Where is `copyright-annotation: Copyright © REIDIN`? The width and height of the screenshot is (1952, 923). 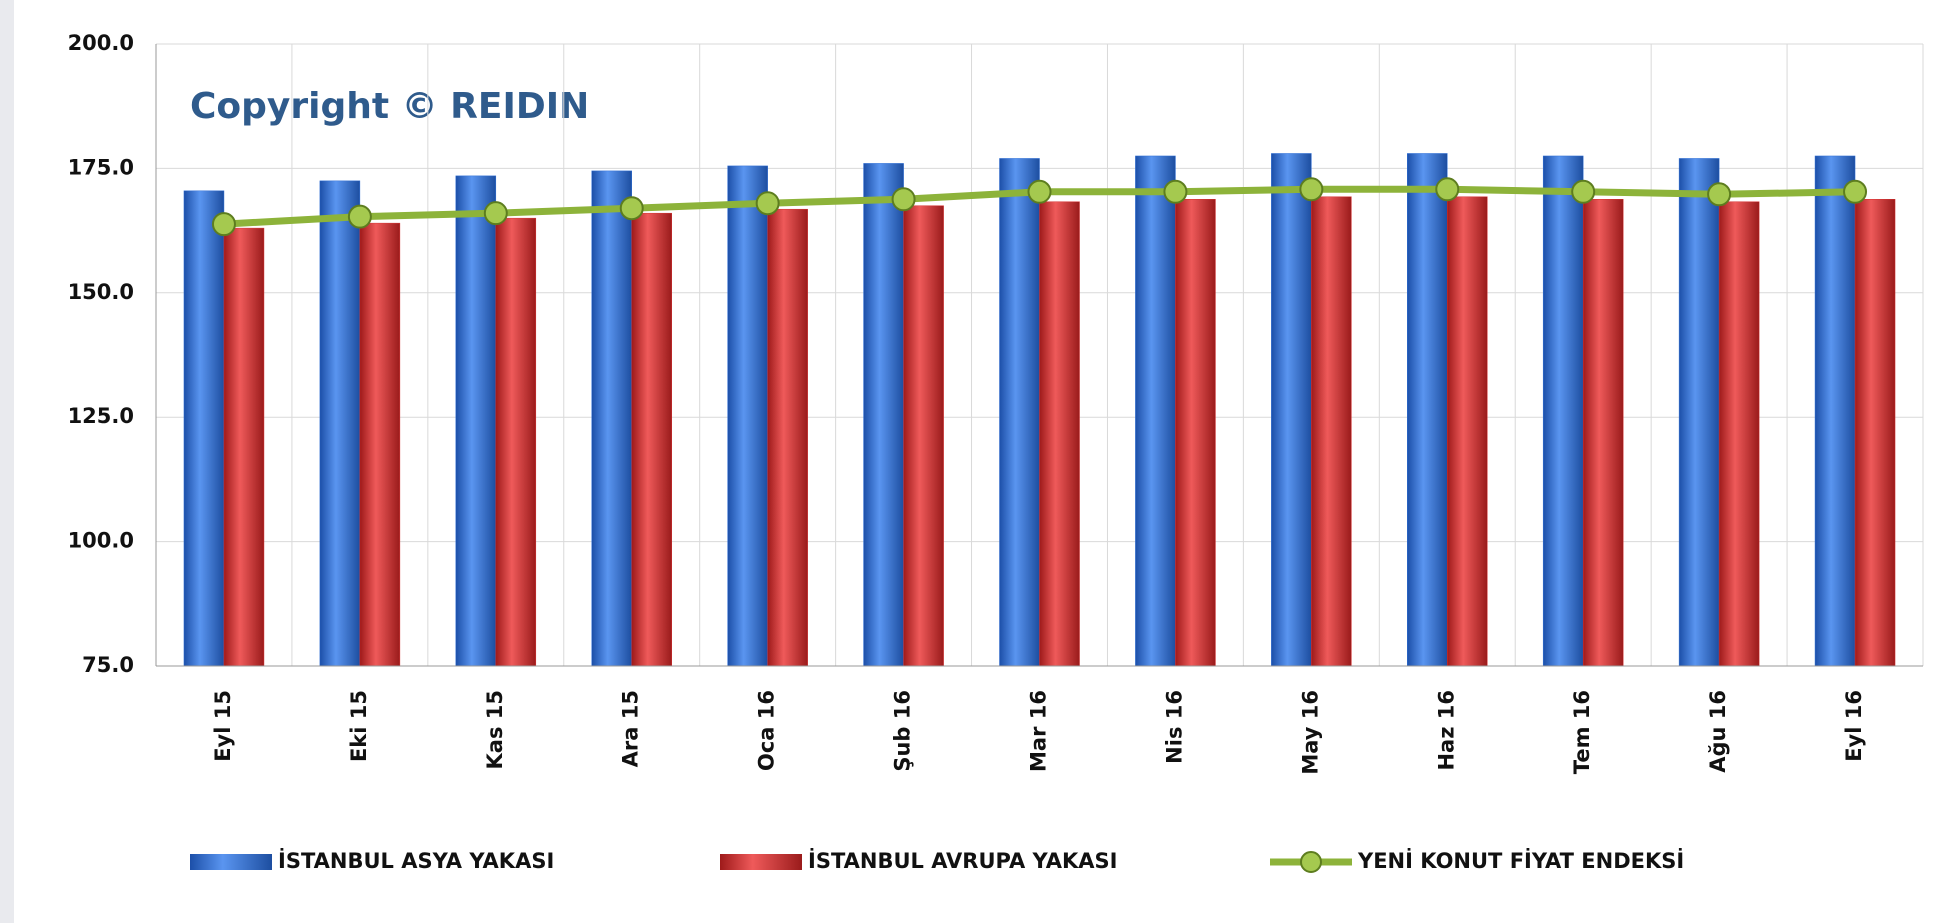
copyright-annotation: Copyright © REIDIN is located at coordinates (389, 106).